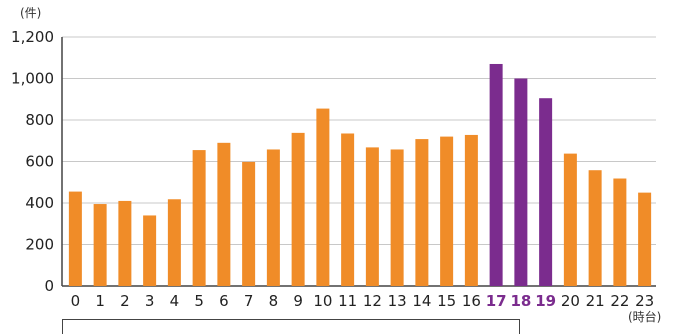 Image resolution: width=674 pixels, height=334 pixels. I want to click on y-tick-label: 400, so click(39, 203).